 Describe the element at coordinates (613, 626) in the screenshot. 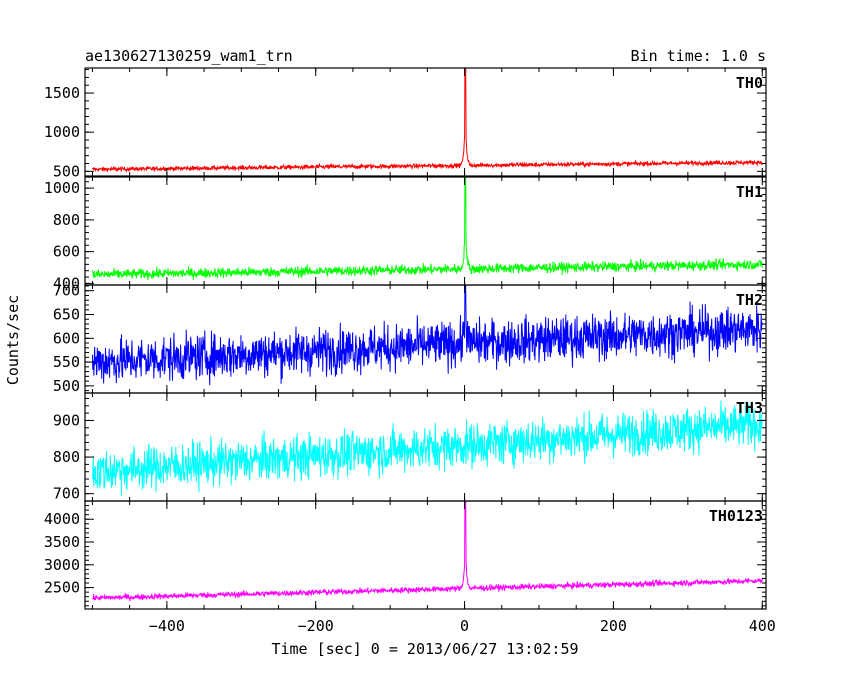

I see `x-tick-label: 200` at that location.